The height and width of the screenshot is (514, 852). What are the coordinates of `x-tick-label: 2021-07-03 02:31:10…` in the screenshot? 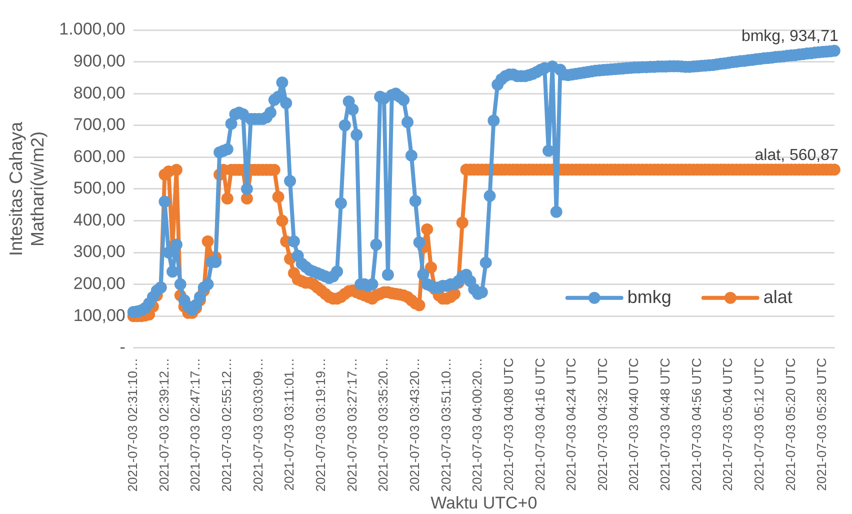 It's located at (132, 425).